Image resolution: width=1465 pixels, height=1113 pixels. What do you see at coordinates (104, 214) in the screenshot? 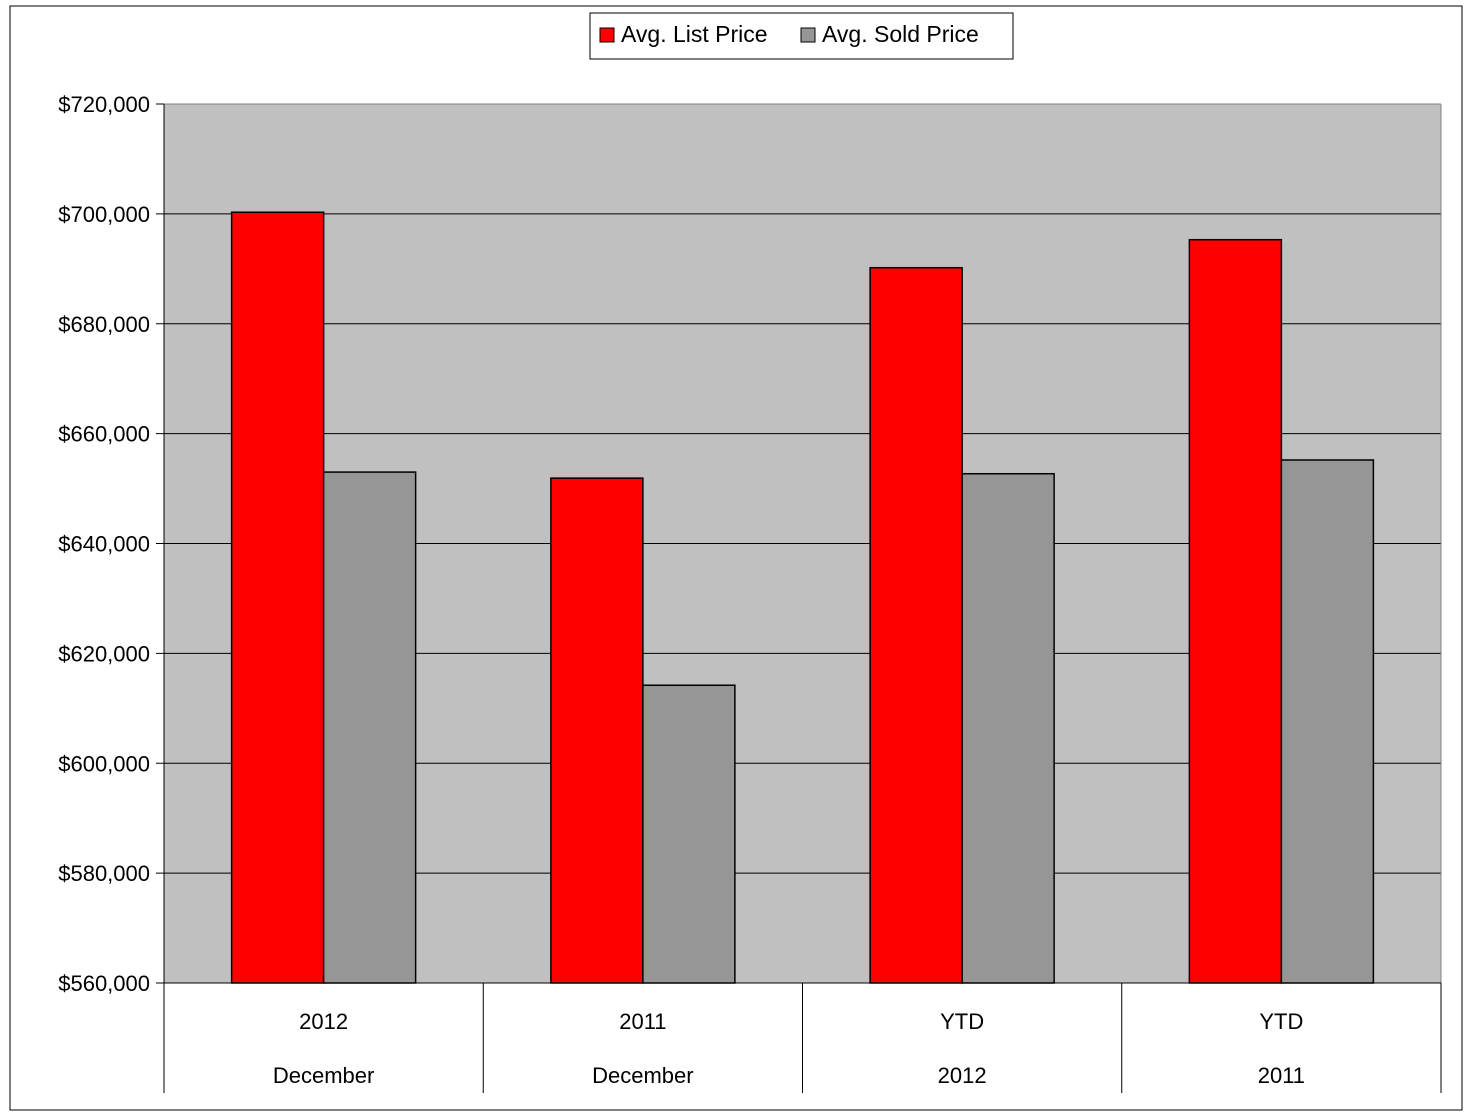
I see `y-tick-label: $700,000` at bounding box center [104, 214].